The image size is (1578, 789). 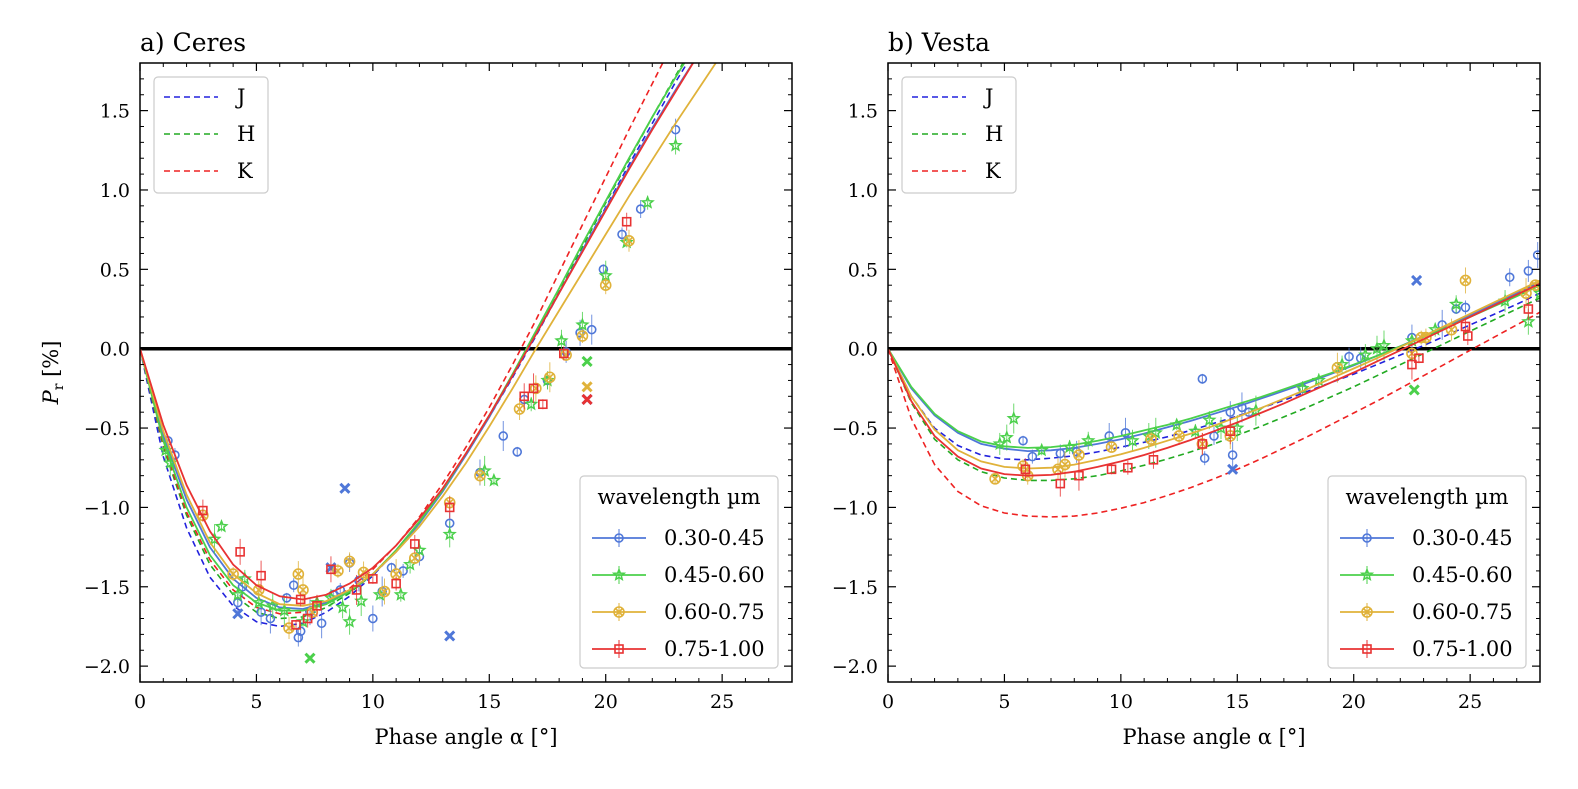 I want to click on outlier-point-0.45-0.60, so click(x=310, y=658).